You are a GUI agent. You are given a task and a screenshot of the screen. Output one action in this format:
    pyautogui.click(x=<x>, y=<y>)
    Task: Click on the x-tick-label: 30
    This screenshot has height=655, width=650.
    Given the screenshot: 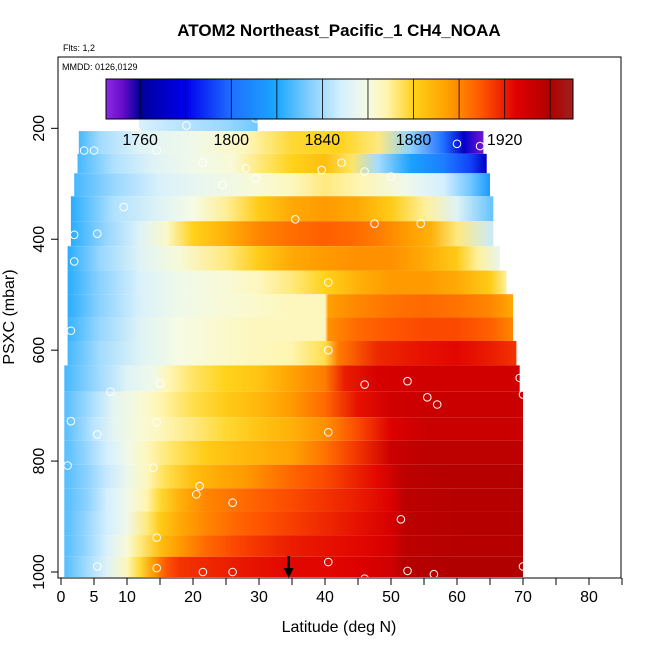 What is the action you would take?
    pyautogui.click(x=259, y=597)
    